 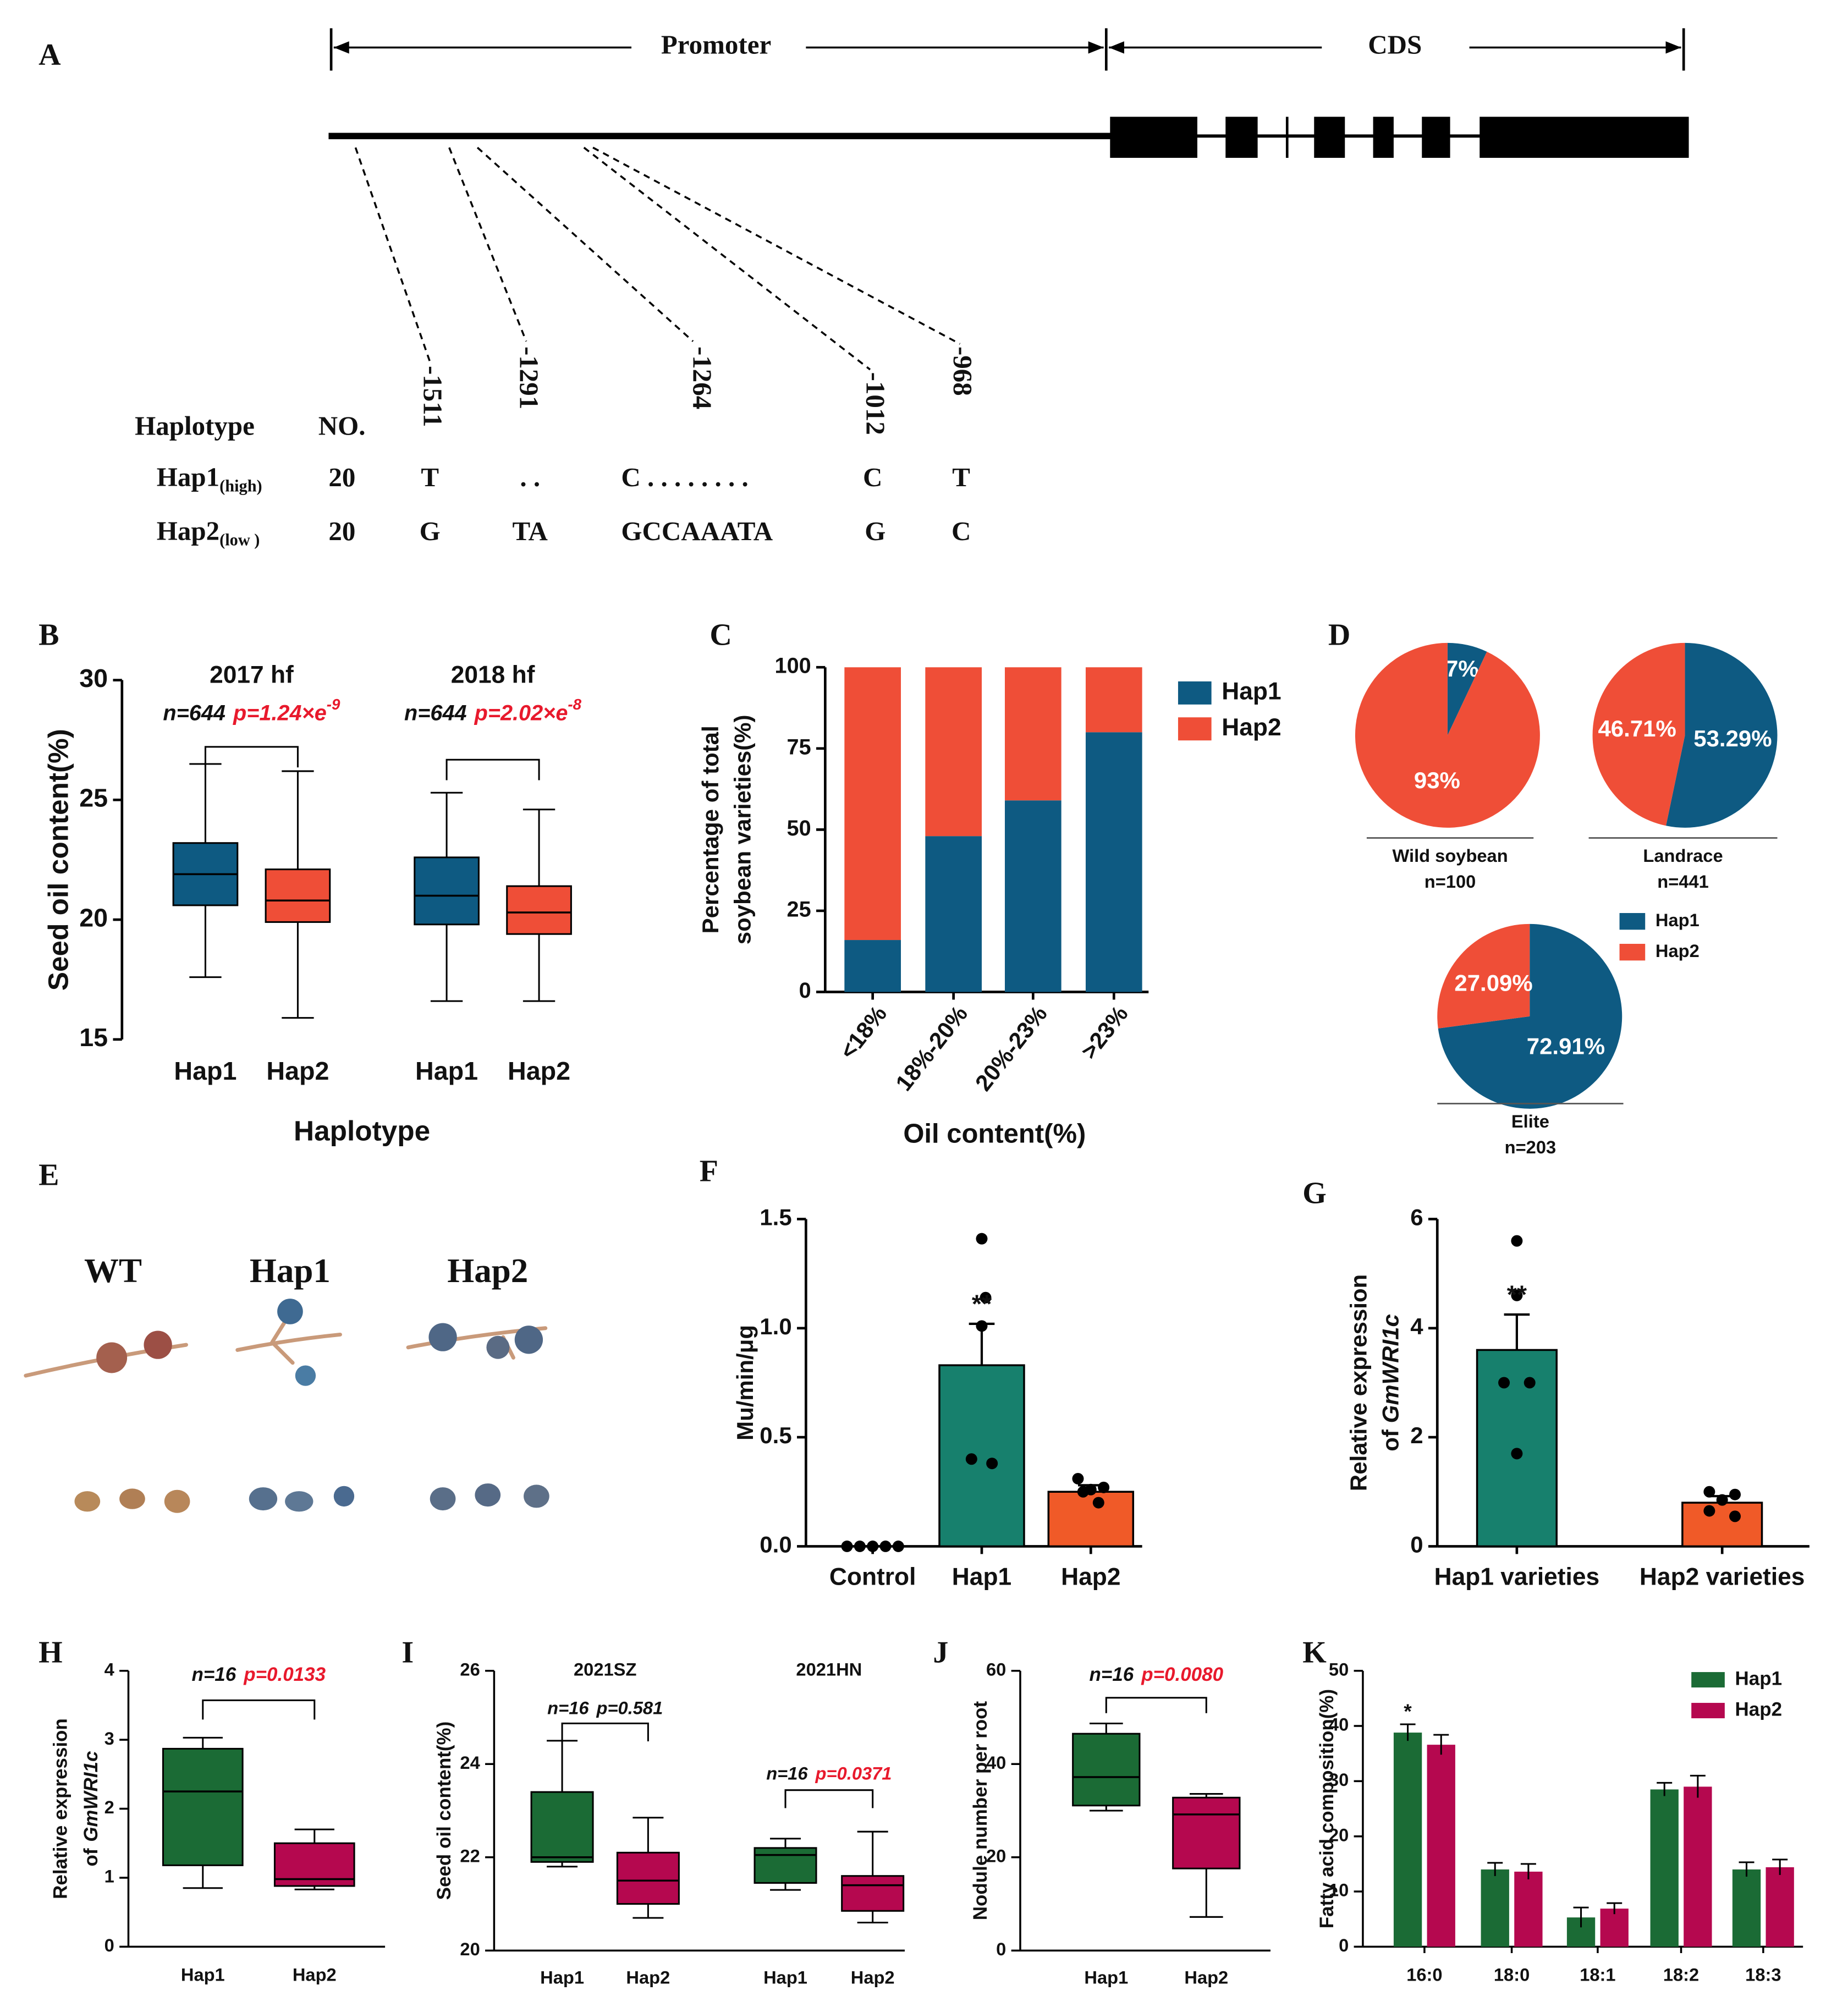 What do you see at coordinates (1339, 1890) in the screenshot?
I see `y-tick-label: 10` at bounding box center [1339, 1890].